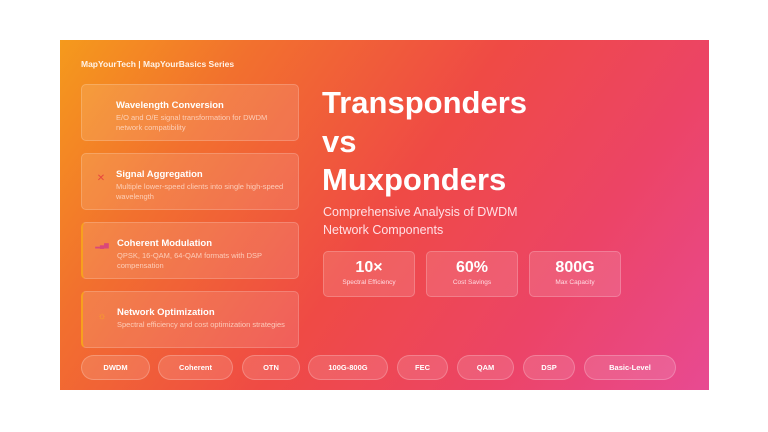 The height and width of the screenshot is (432, 768). What do you see at coordinates (102, 246) in the screenshot?
I see `signal-bars-icon: ▂▄▆` at bounding box center [102, 246].